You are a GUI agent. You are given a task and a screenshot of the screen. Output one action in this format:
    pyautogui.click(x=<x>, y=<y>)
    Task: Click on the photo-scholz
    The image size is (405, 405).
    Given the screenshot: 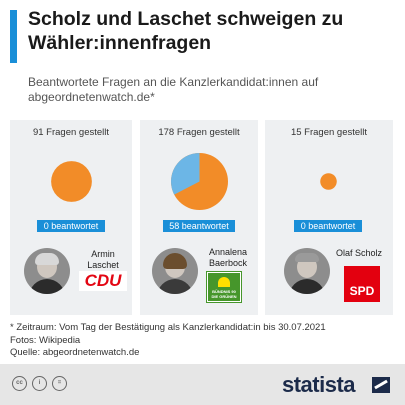 What is the action you would take?
    pyautogui.click(x=307, y=271)
    